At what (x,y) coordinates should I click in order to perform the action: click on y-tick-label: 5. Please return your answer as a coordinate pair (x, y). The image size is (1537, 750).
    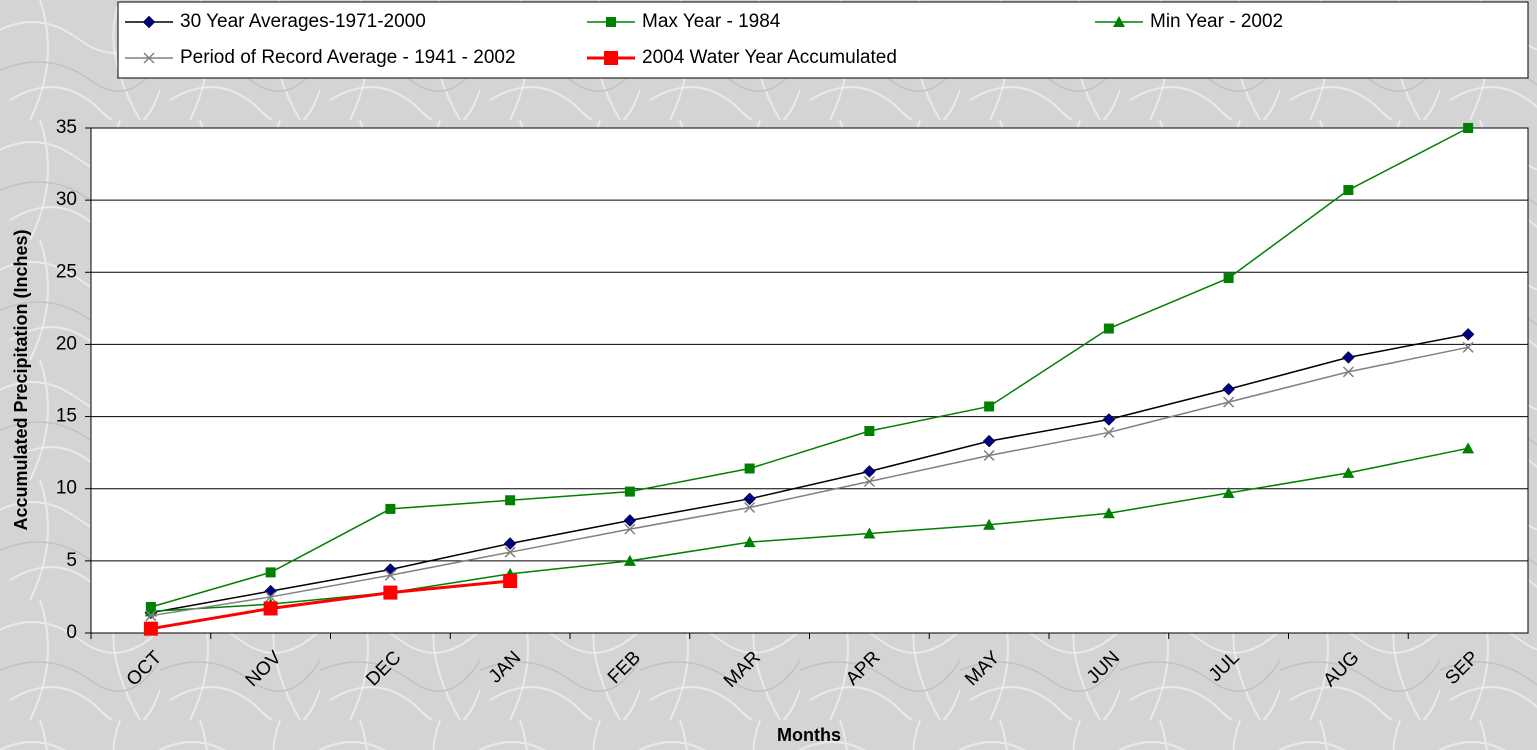
    Looking at the image, I should click on (71, 560).